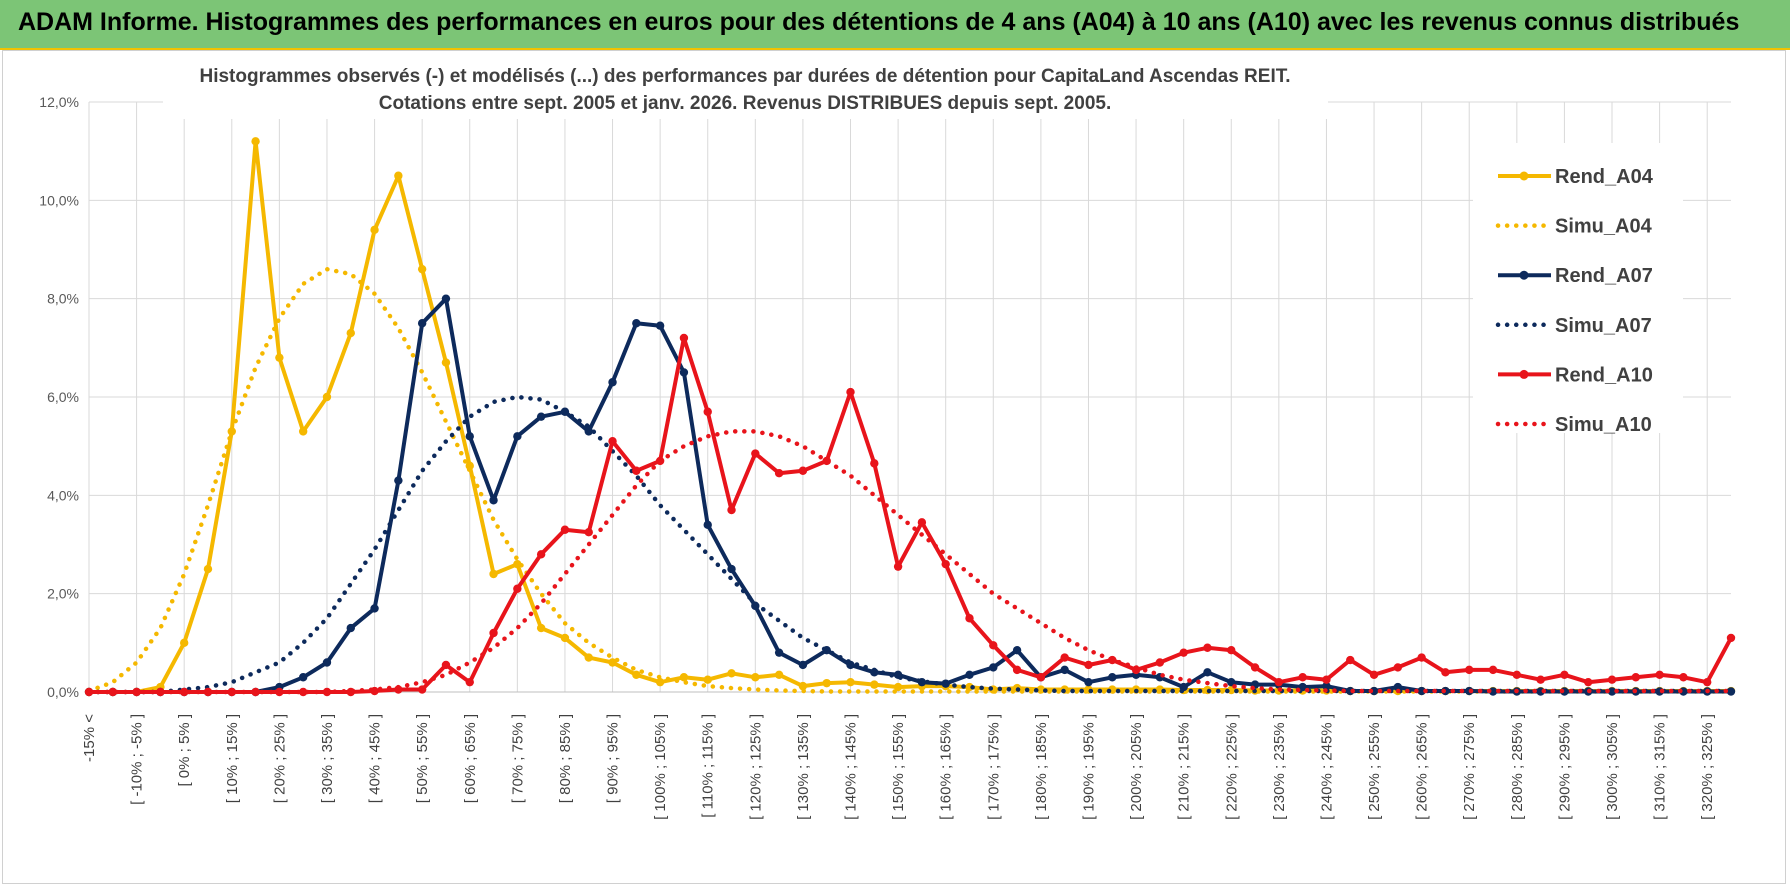 This screenshot has height=888, width=1790. Describe the element at coordinates (851, 767) in the screenshot. I see `x-tick-label: [ 140% ; 145% ]` at that location.